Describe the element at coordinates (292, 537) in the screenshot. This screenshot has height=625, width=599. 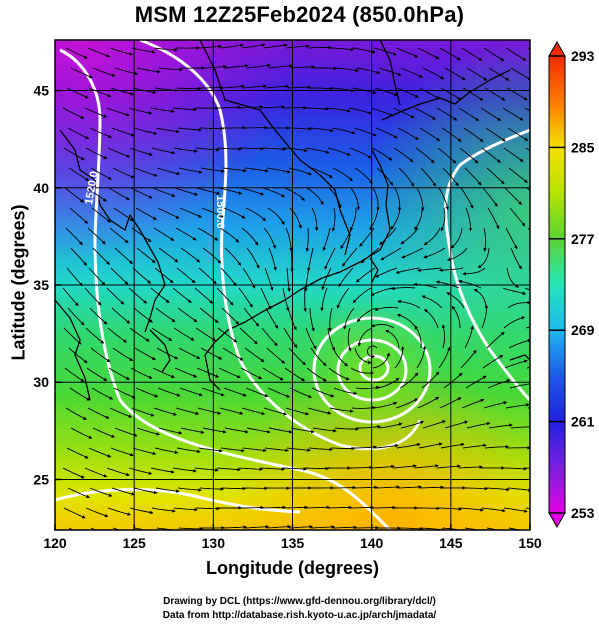
I see `longitude-axis: 120 125 130 135 140 145 150` at that location.